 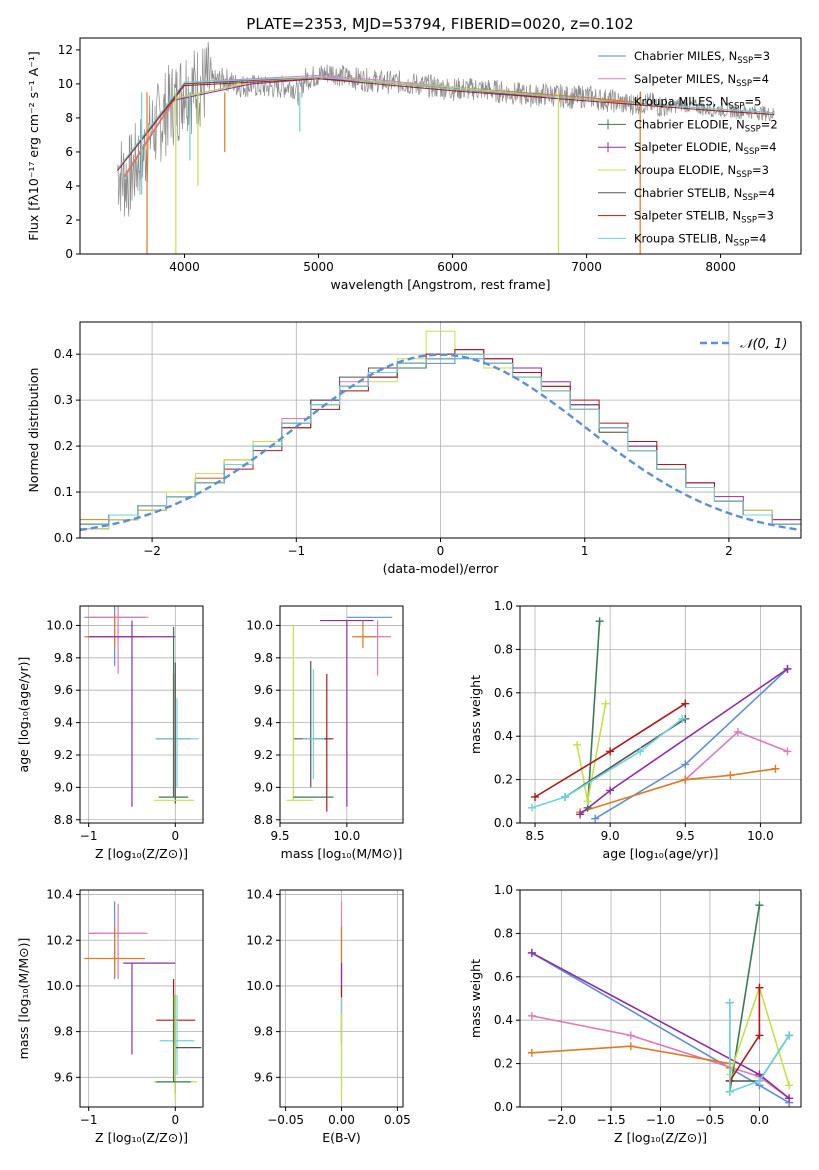 What do you see at coordinates (63, 723) in the screenshot?
I see `y-tick-label: 9.4` at bounding box center [63, 723].